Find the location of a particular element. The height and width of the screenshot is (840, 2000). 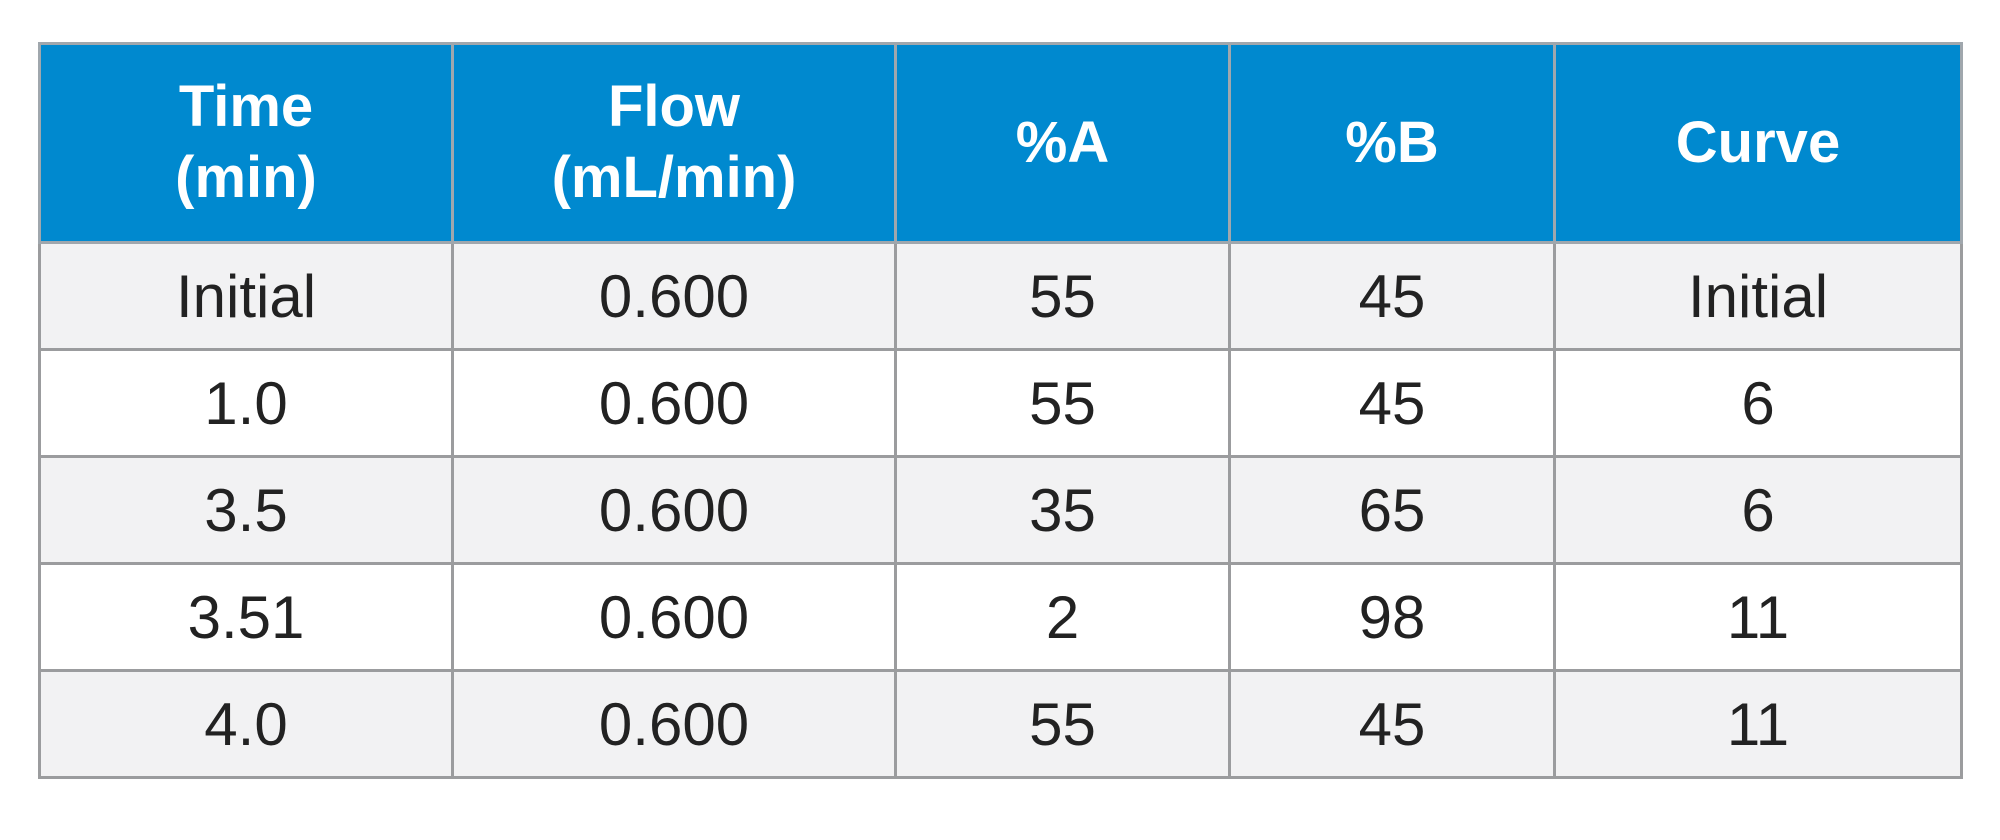

cell-time: 3.51 is located at coordinates (246, 617).